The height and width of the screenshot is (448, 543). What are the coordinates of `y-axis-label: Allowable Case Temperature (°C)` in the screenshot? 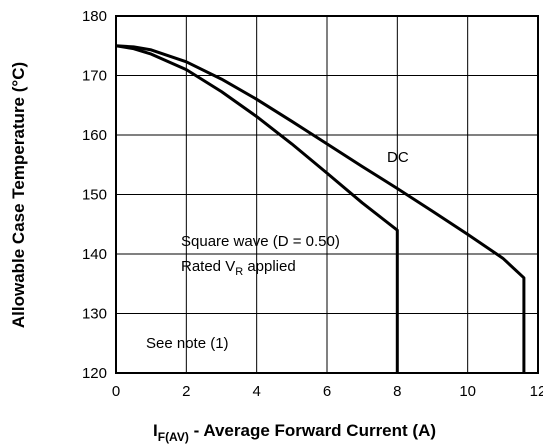 It's located at (18, 195).